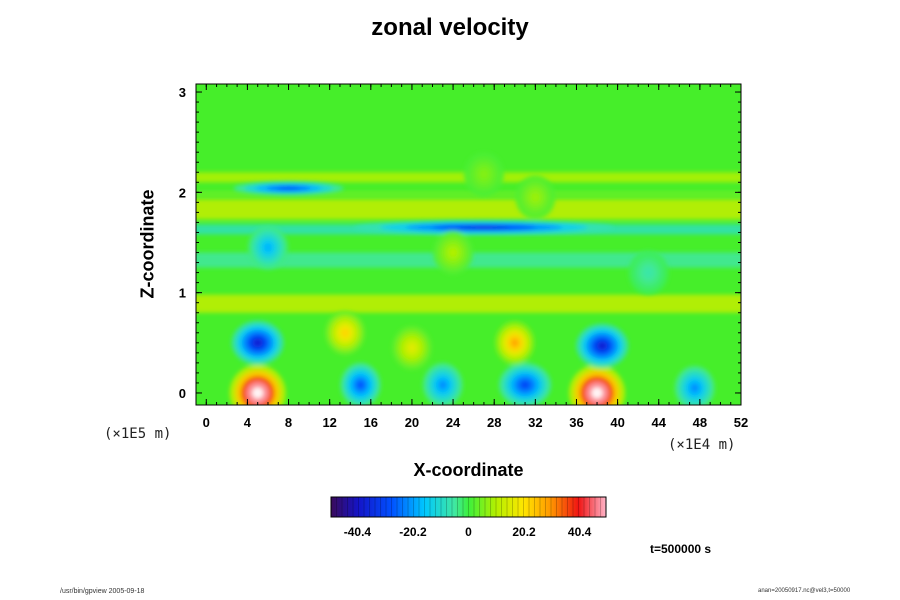  Describe the element at coordinates (702, 445) in the screenshot. I see `x-axis-unit: (×1E4 m)` at that location.